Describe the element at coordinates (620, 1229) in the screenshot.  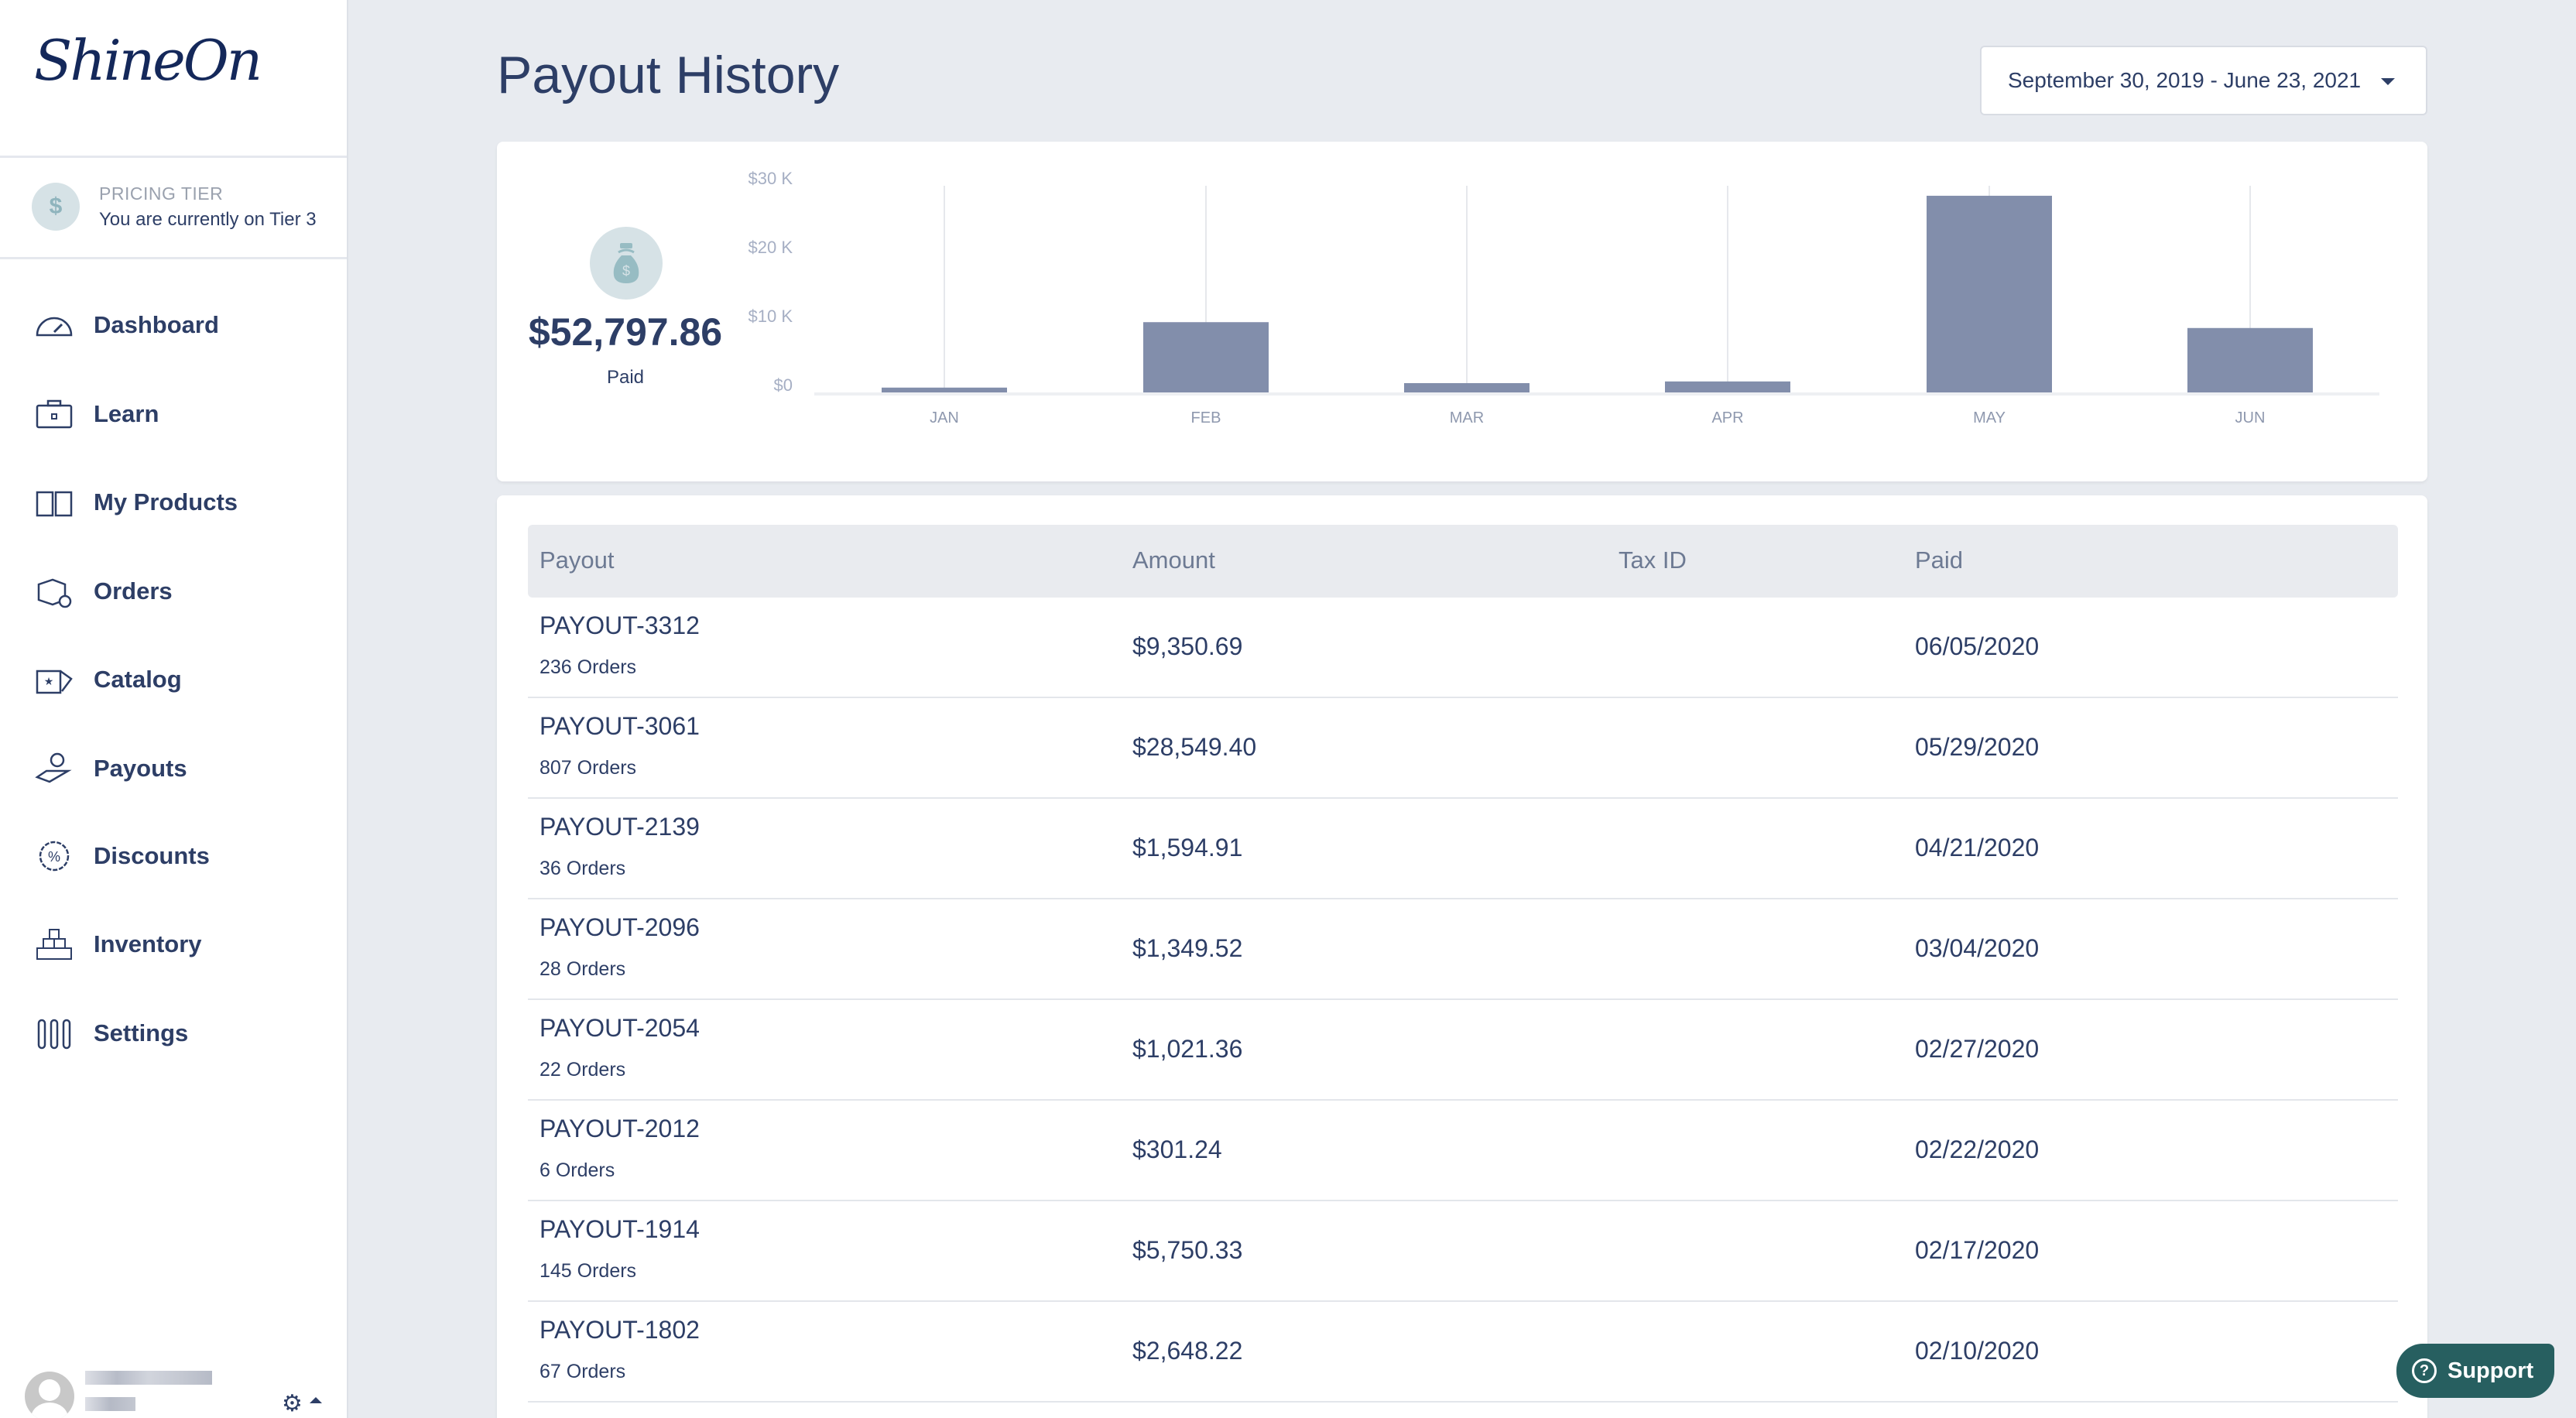
I see `payout-id: PAYOUT-1914` at that location.